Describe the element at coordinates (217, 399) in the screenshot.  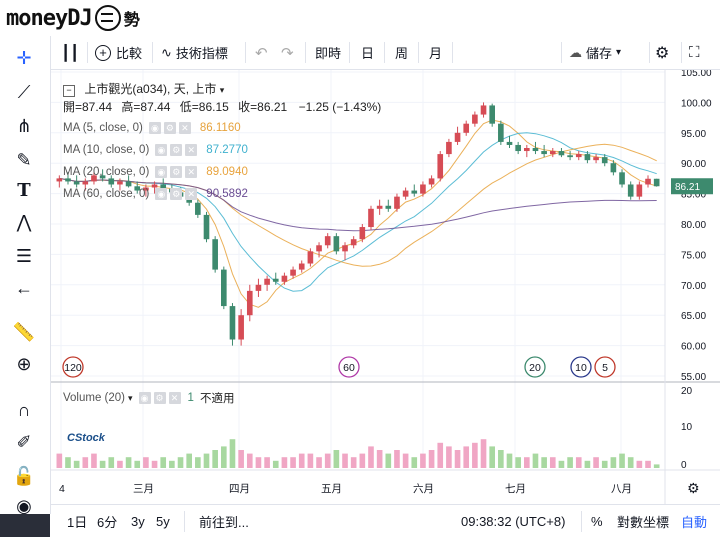
I see `volume-note: 不適用` at that location.